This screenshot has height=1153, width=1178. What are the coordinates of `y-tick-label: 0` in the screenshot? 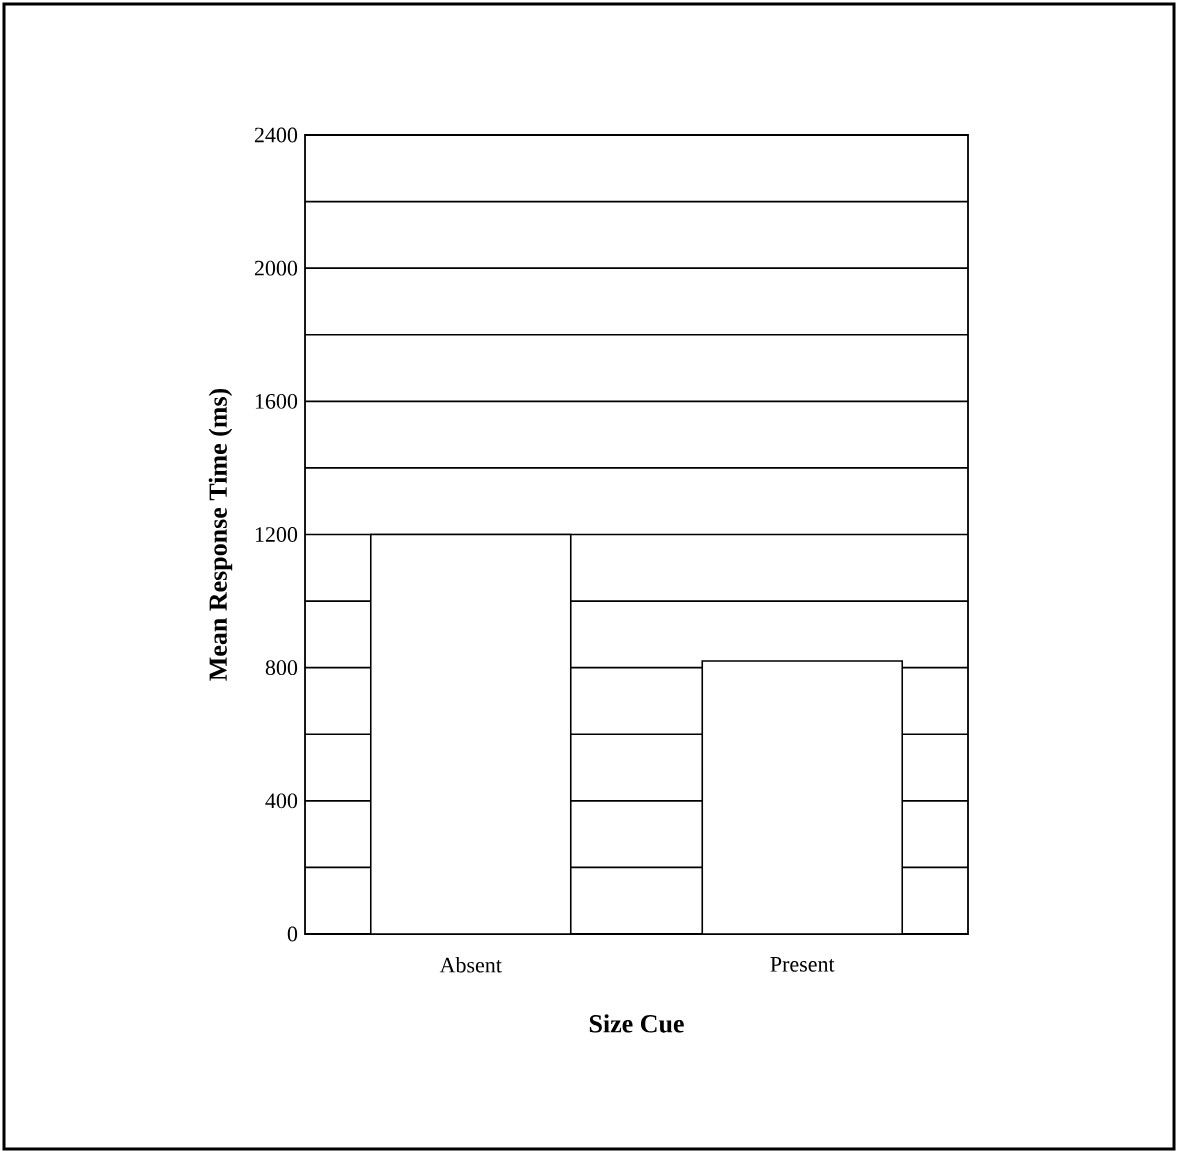 It's located at (292, 934).